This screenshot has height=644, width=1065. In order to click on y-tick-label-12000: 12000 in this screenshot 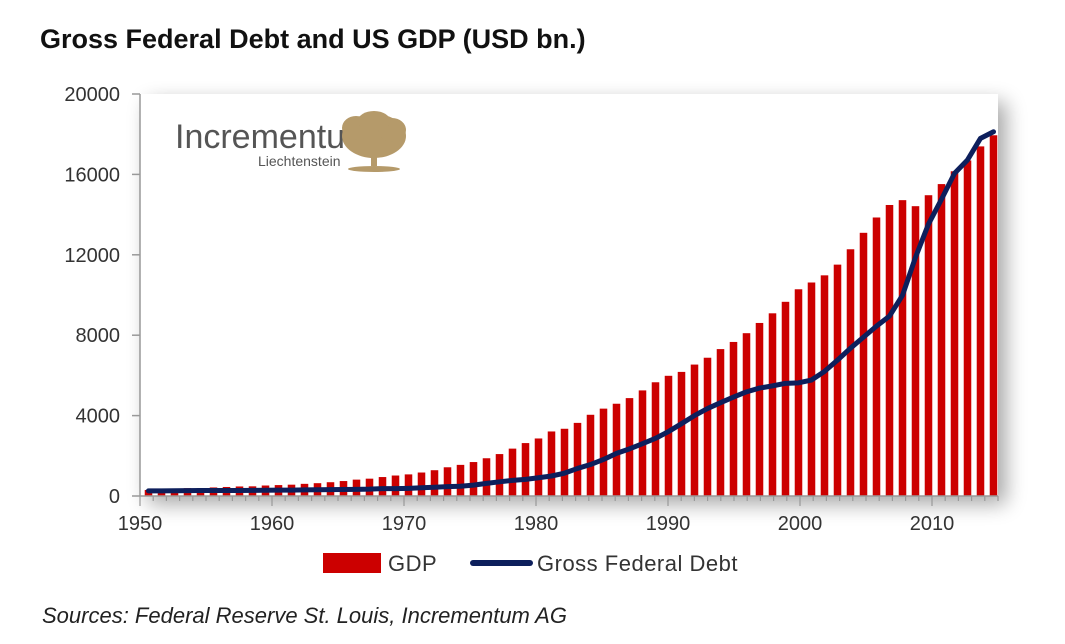, I will do `click(92, 256)`.